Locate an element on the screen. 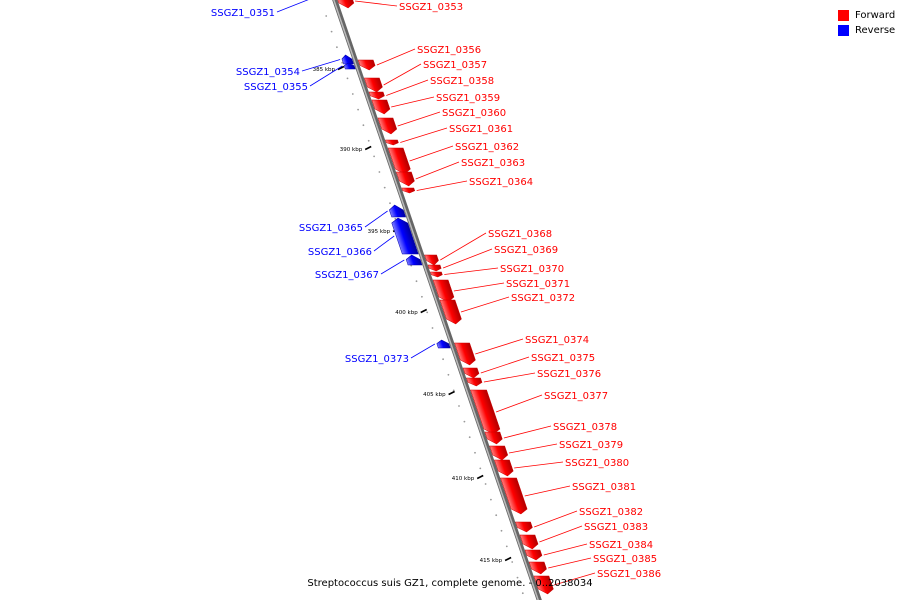 The image size is (900, 600). gene-label: SSGZ1_0375 is located at coordinates (563, 358).